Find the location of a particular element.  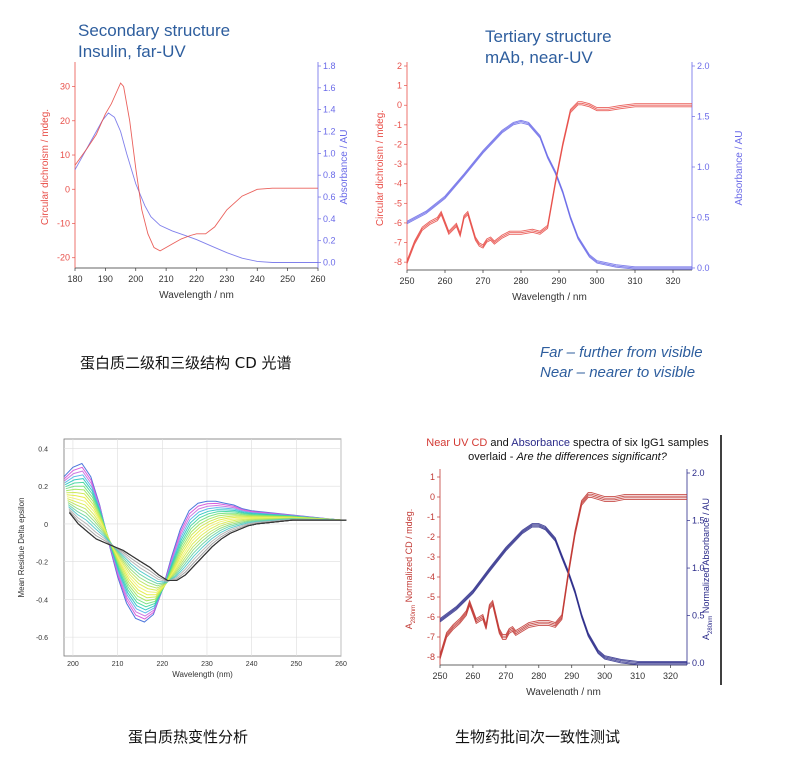

y-tick-label: -1 is located at coordinates (398, 125).